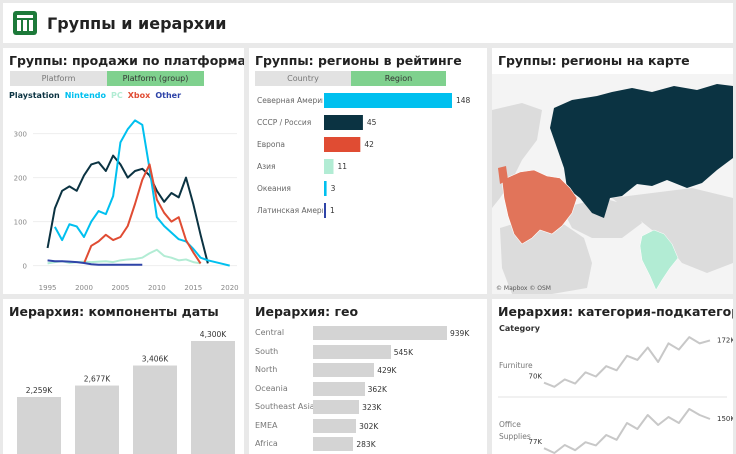 The image size is (736, 454). Describe the element at coordinates (285, 406) in the screenshot. I see `geo-label: Southeast Asia` at that location.